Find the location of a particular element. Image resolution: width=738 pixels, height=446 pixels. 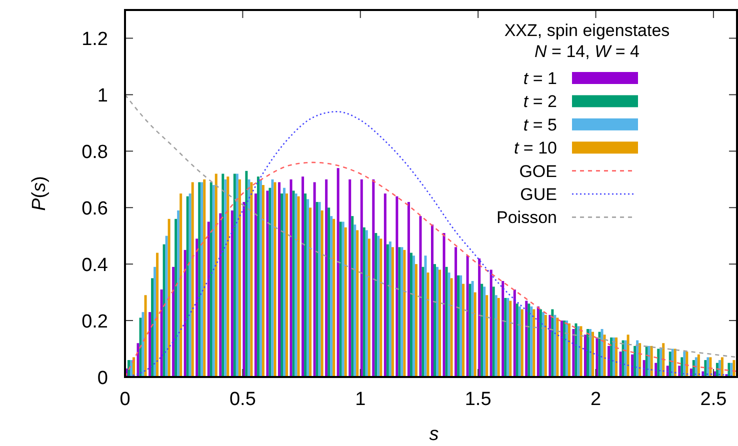

y-tick-label: 0.6 is located at coordinates (95, 209).